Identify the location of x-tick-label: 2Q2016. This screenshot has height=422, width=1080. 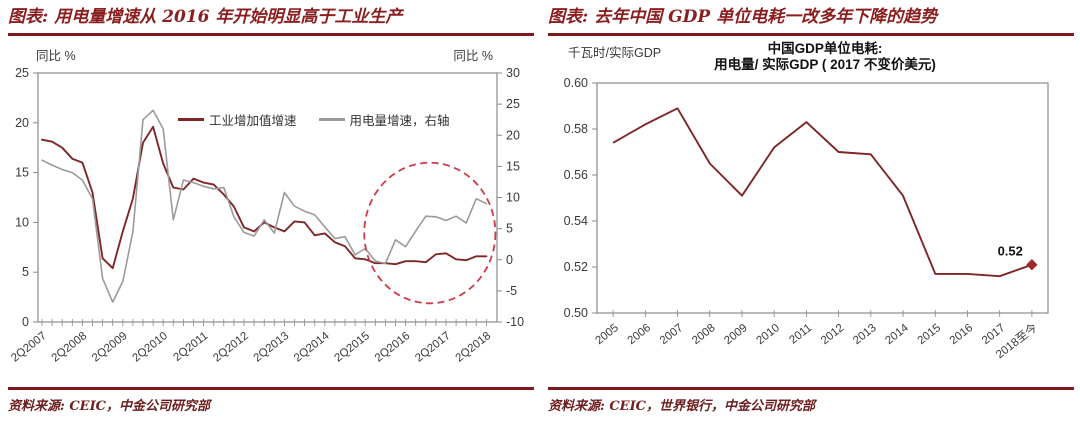
(393, 347).